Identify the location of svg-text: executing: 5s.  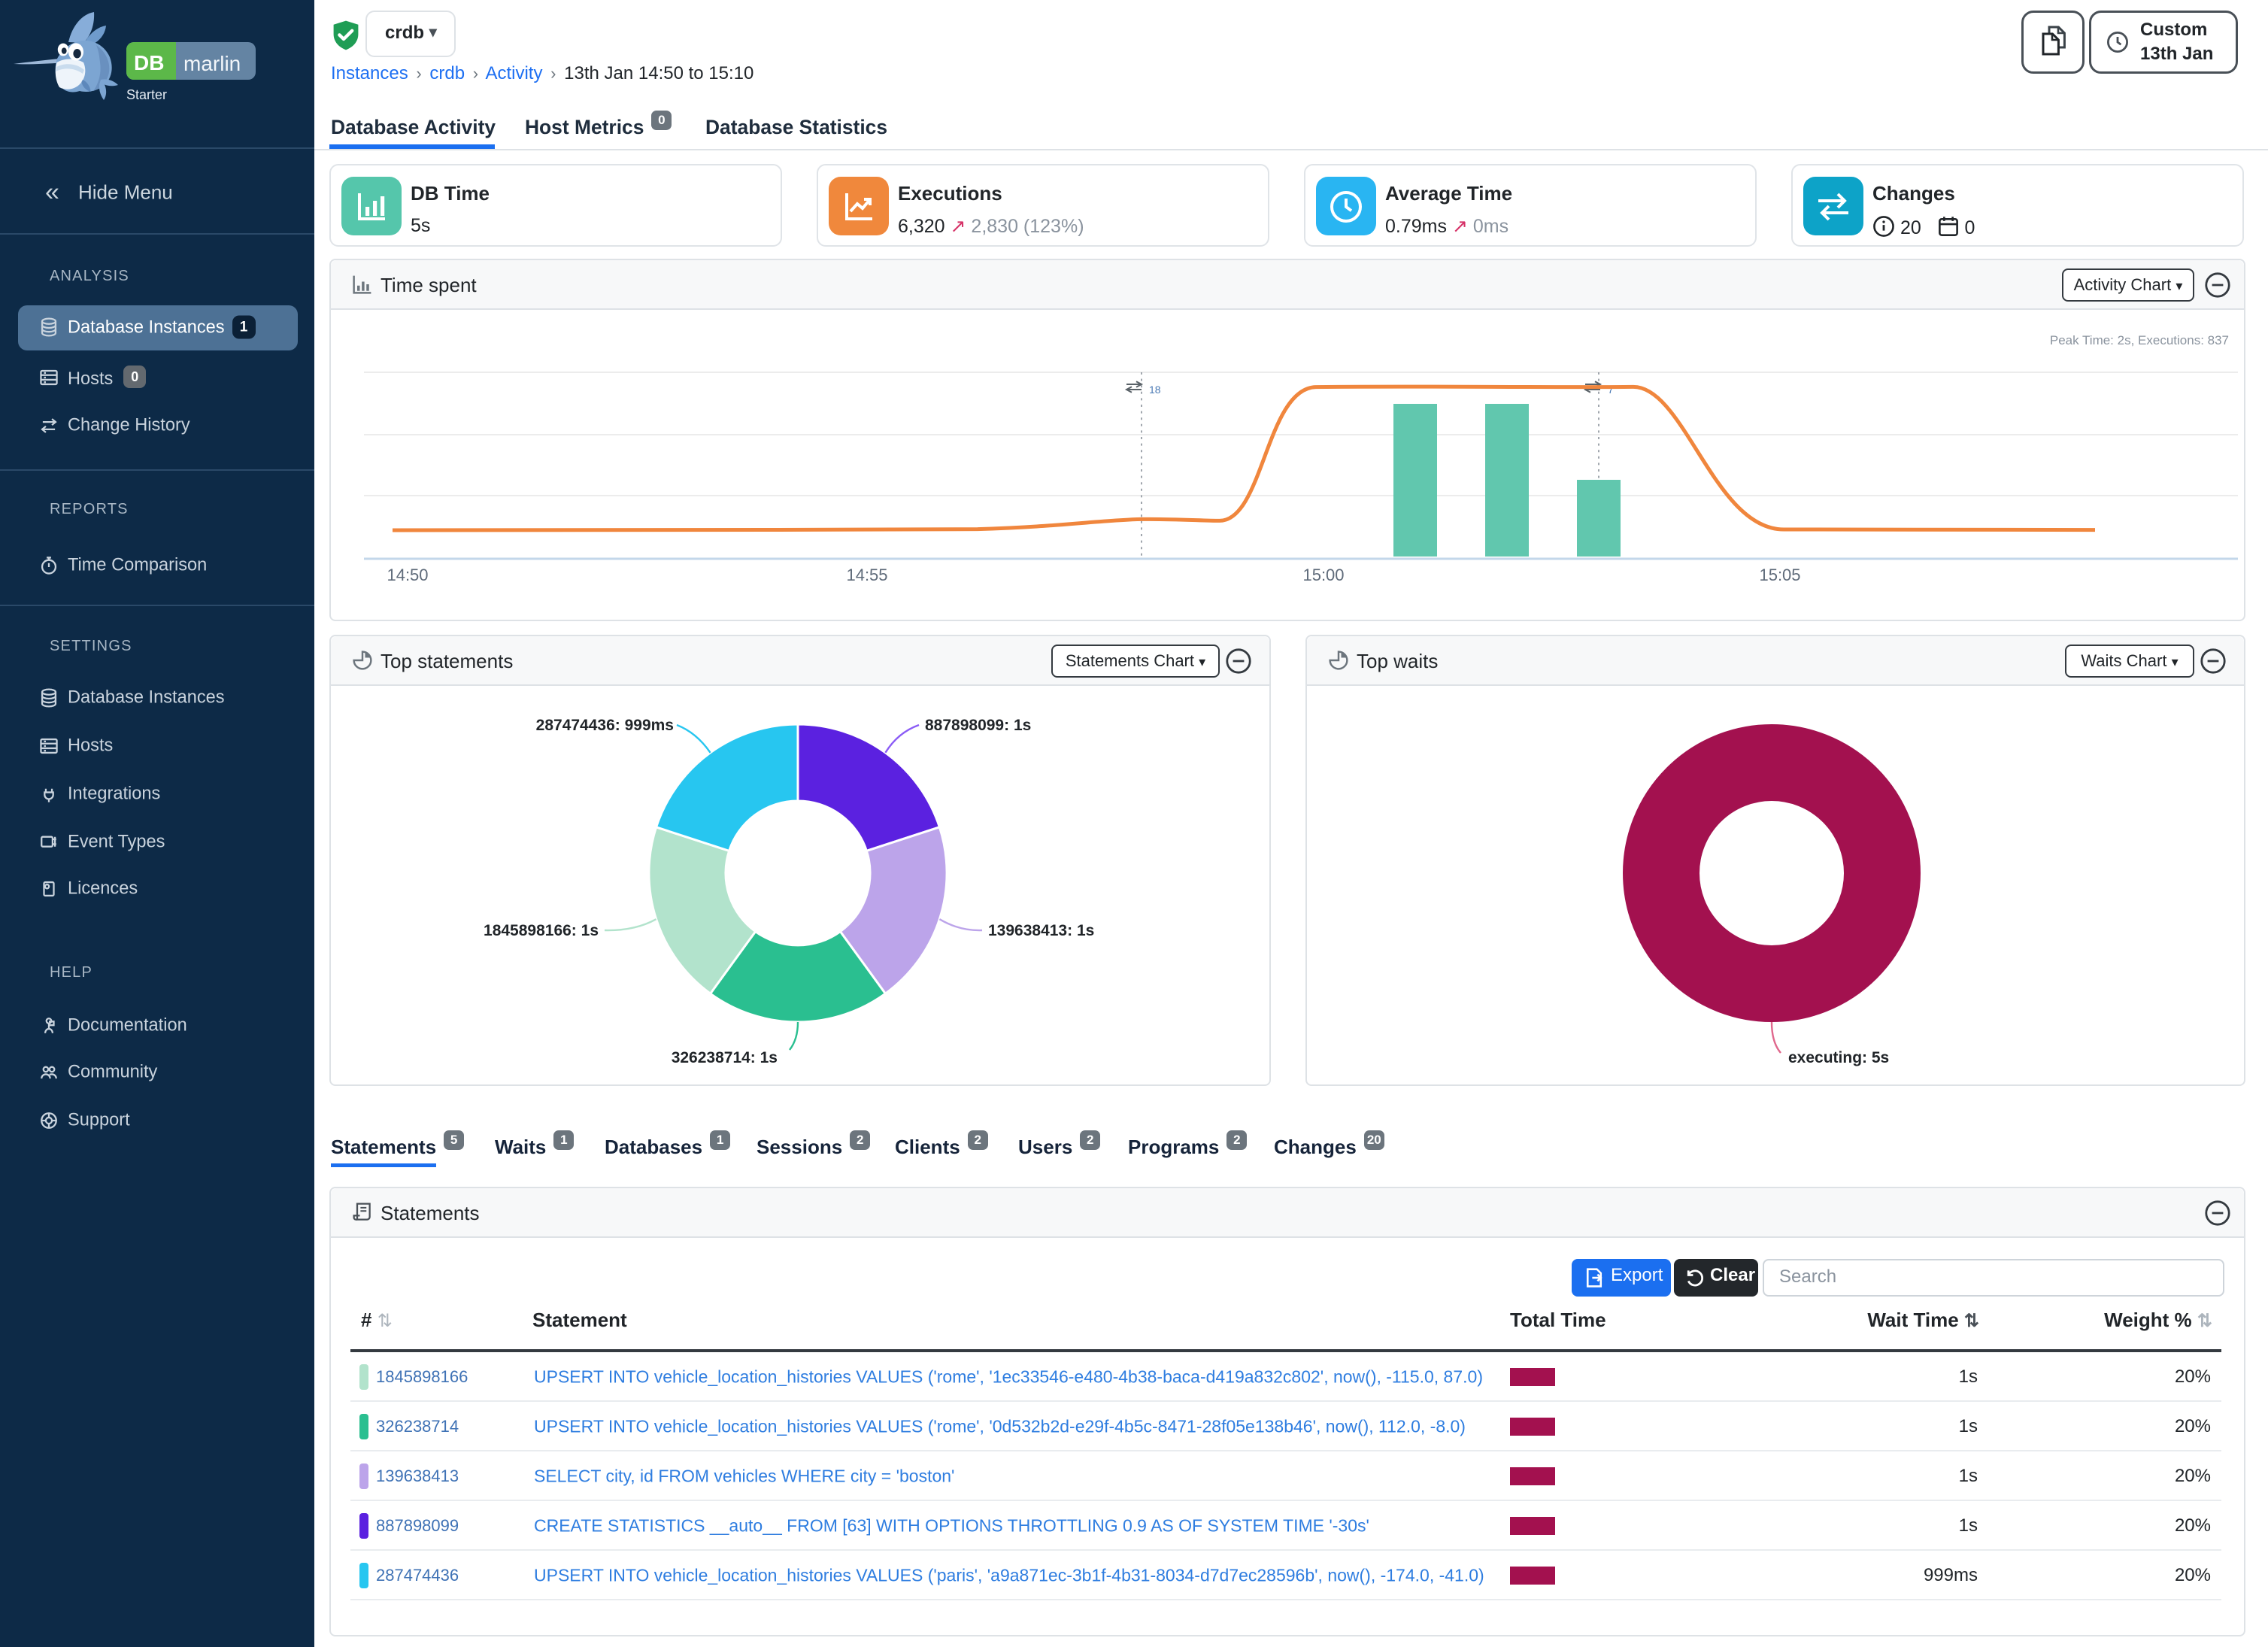
(1839, 1057).